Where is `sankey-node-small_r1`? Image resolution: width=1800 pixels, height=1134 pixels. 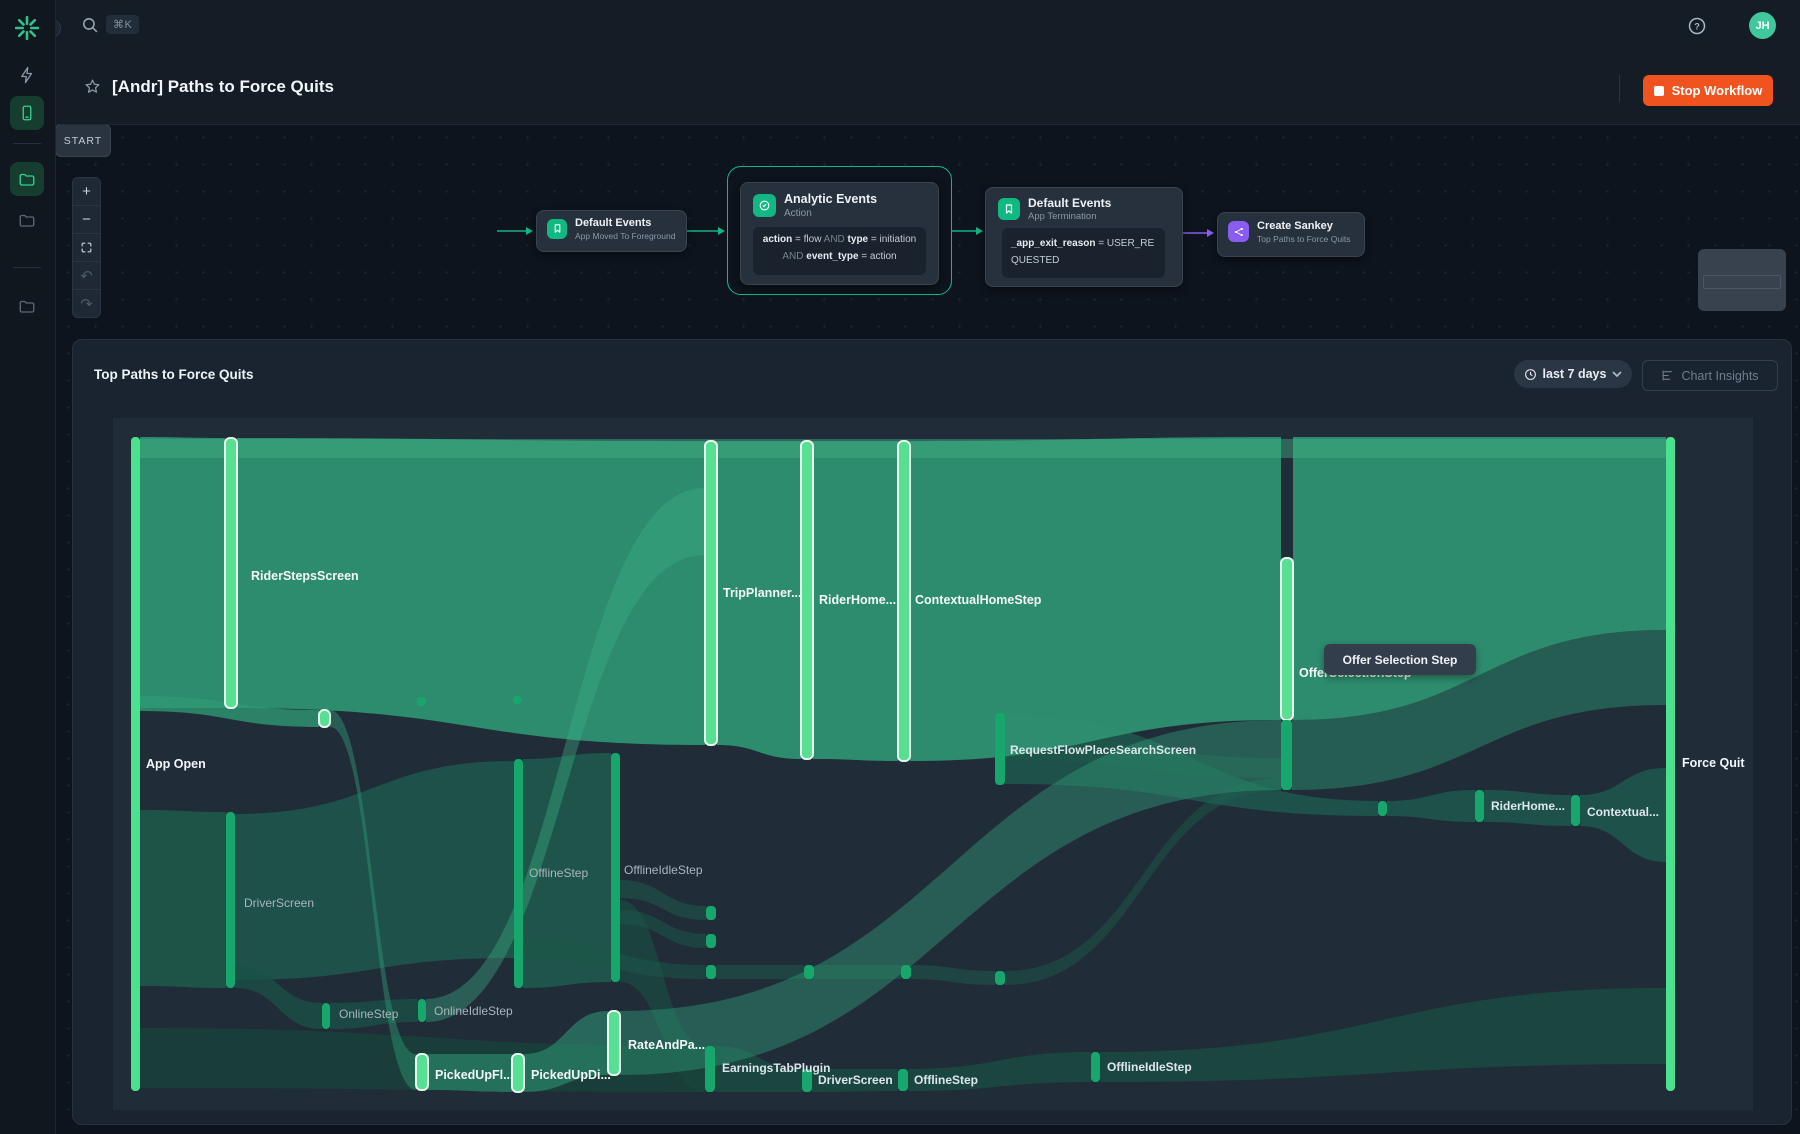
sankey-node-small_r1 is located at coordinates (1382, 808).